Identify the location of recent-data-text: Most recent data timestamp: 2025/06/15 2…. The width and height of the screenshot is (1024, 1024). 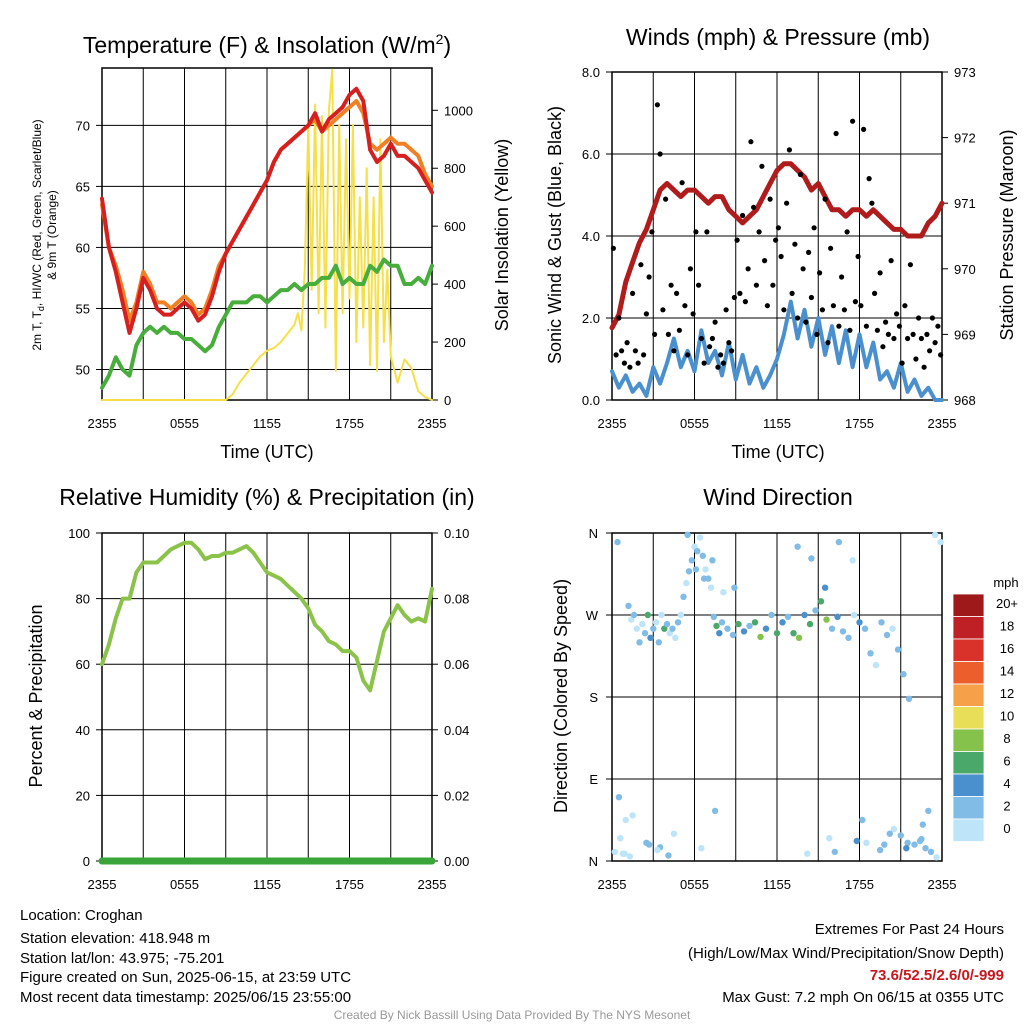
(185, 997).